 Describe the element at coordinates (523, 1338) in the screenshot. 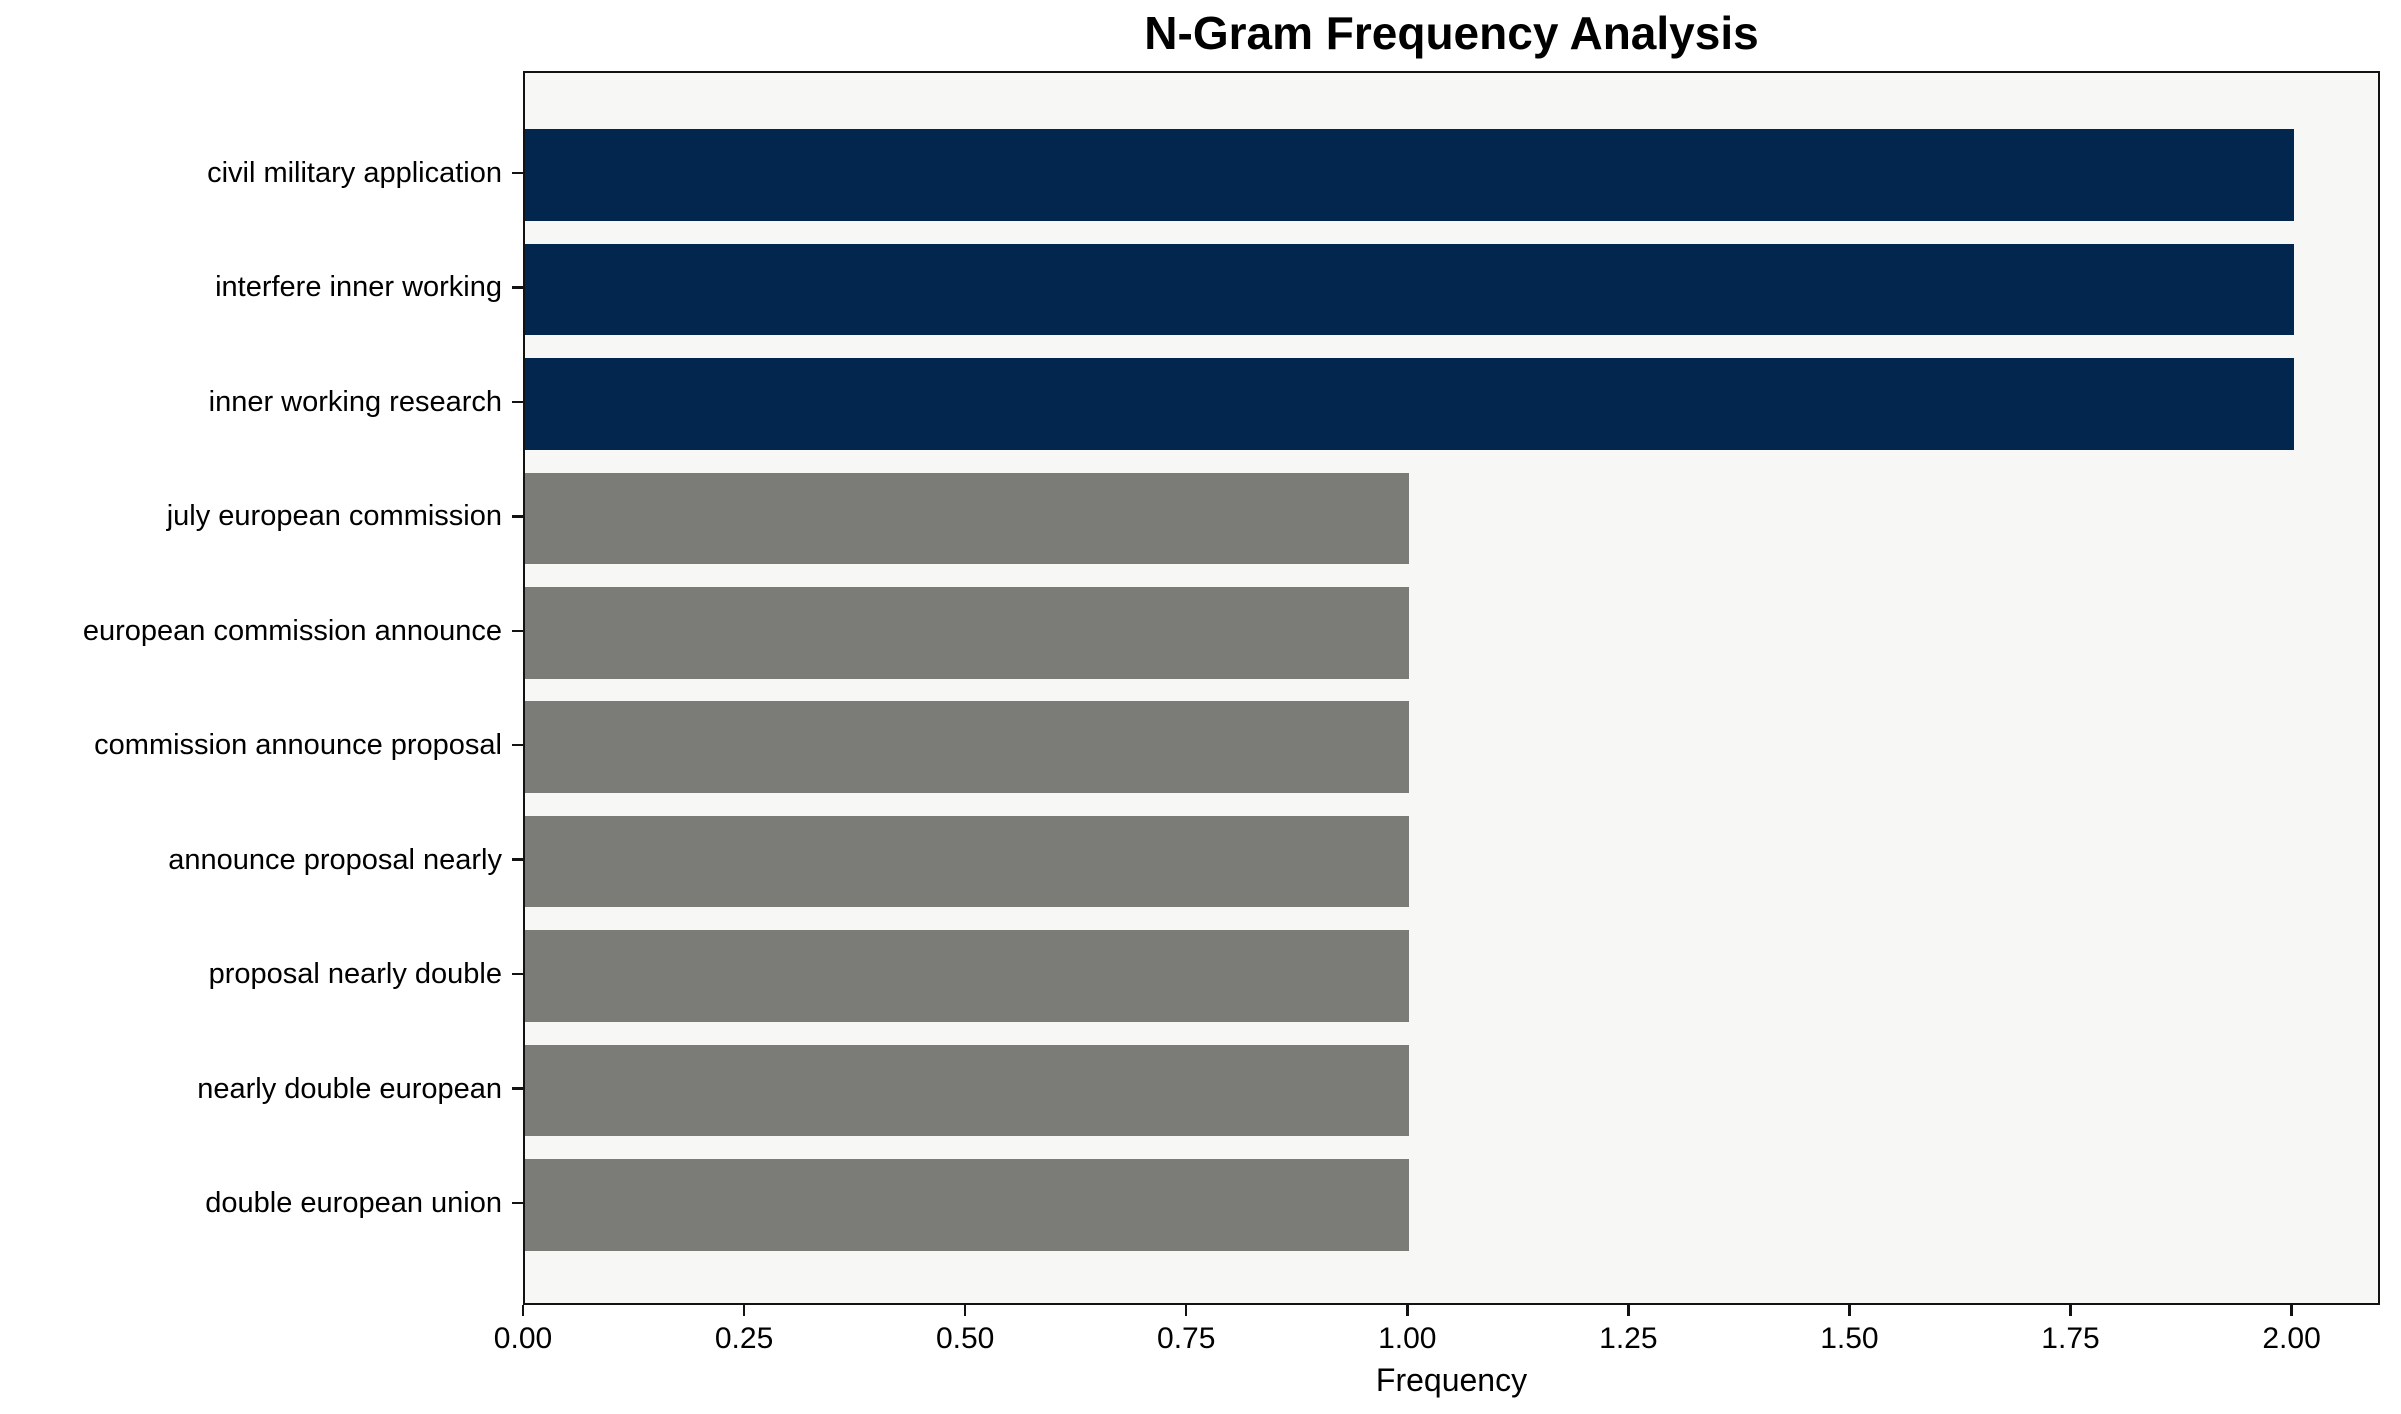

I see `x-tick-label: 0.00` at that location.